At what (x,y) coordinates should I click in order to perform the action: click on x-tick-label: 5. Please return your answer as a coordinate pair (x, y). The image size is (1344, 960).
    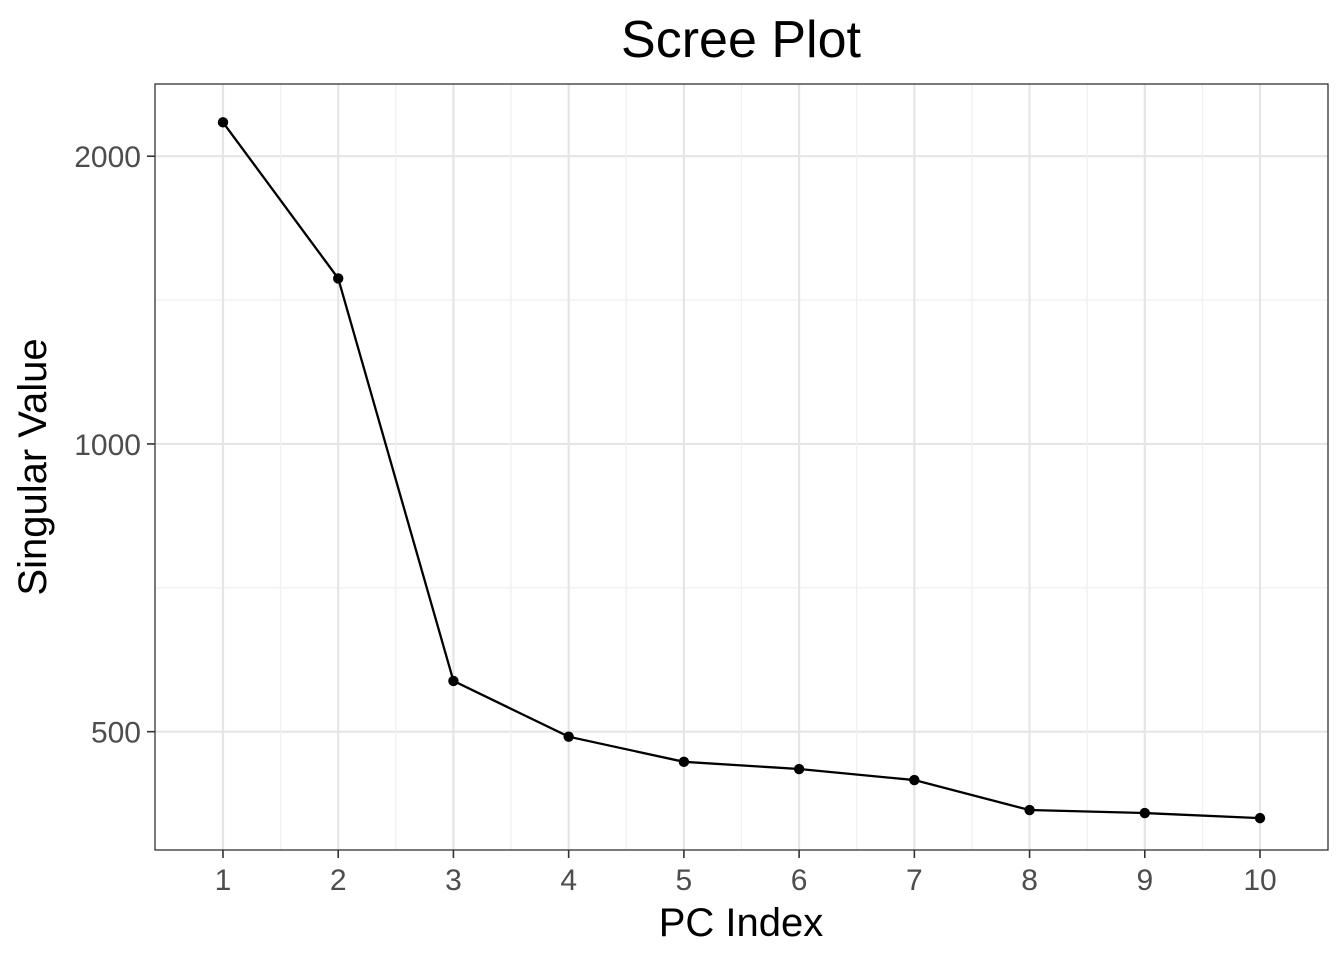
    Looking at the image, I should click on (684, 880).